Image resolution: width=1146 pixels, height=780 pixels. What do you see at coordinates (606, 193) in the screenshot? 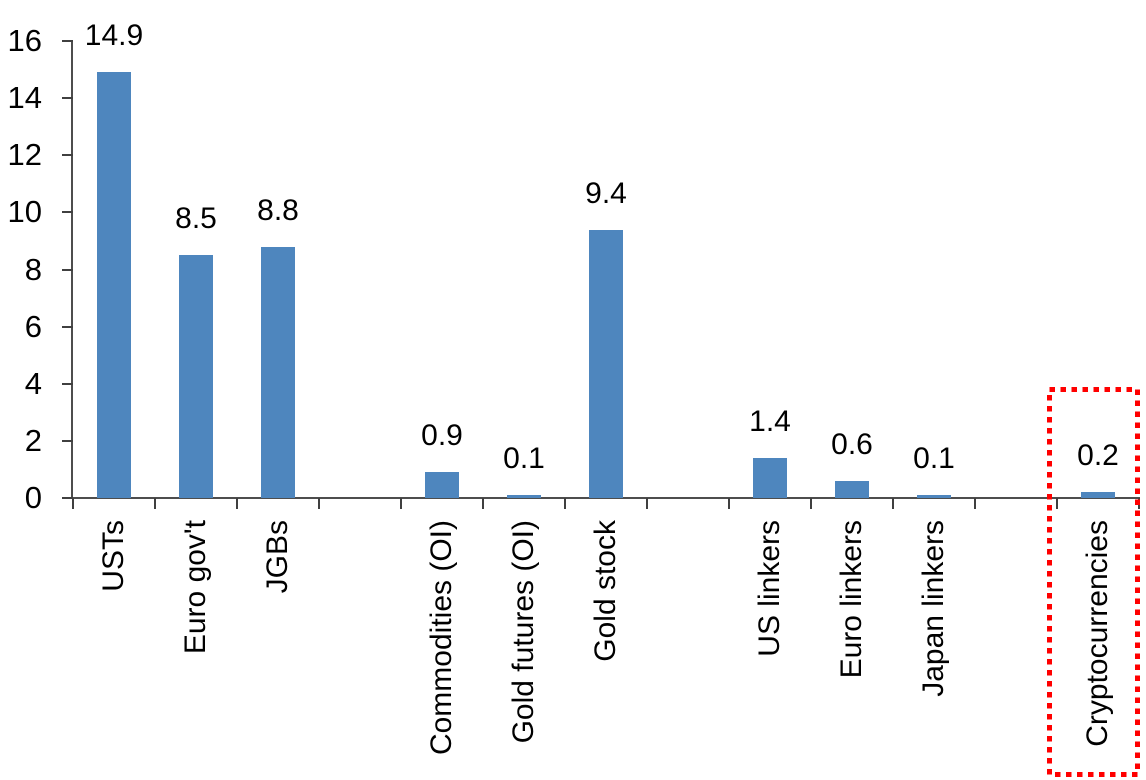
I see `bar-value-label: 9.4` at bounding box center [606, 193].